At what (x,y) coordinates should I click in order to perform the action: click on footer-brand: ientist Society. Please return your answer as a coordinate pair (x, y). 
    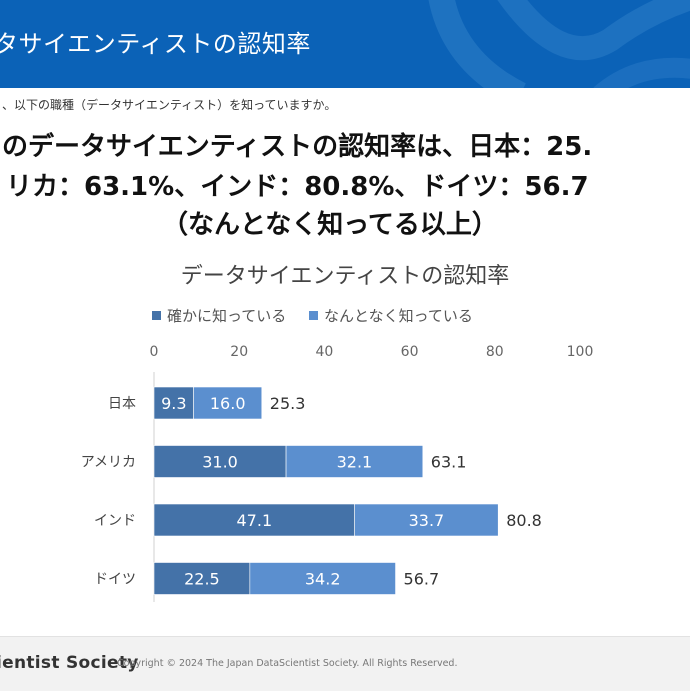
    Looking at the image, I should click on (69, 663).